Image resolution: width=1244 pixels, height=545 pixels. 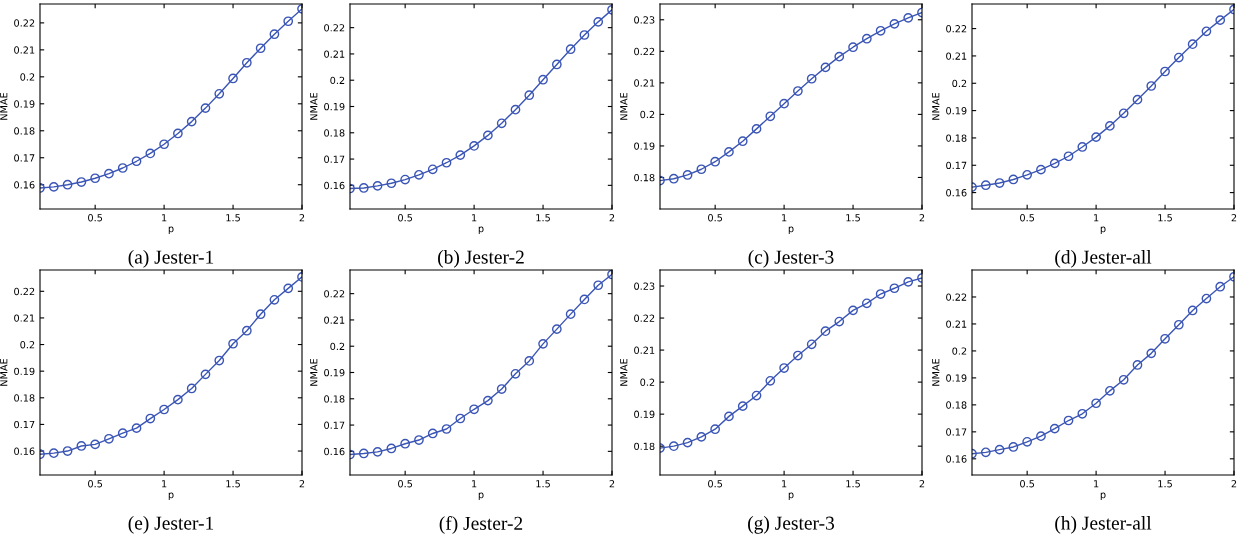 What do you see at coordinates (791, 259) in the screenshot?
I see `text: (c) Jester-3` at bounding box center [791, 259].